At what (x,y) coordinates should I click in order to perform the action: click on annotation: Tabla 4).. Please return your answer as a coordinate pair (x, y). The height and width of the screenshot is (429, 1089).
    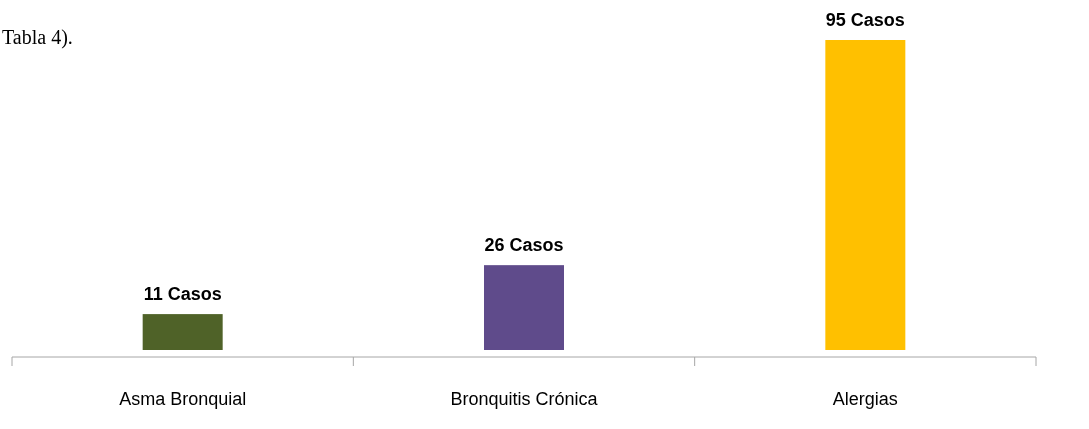
    Looking at the image, I should click on (37, 37).